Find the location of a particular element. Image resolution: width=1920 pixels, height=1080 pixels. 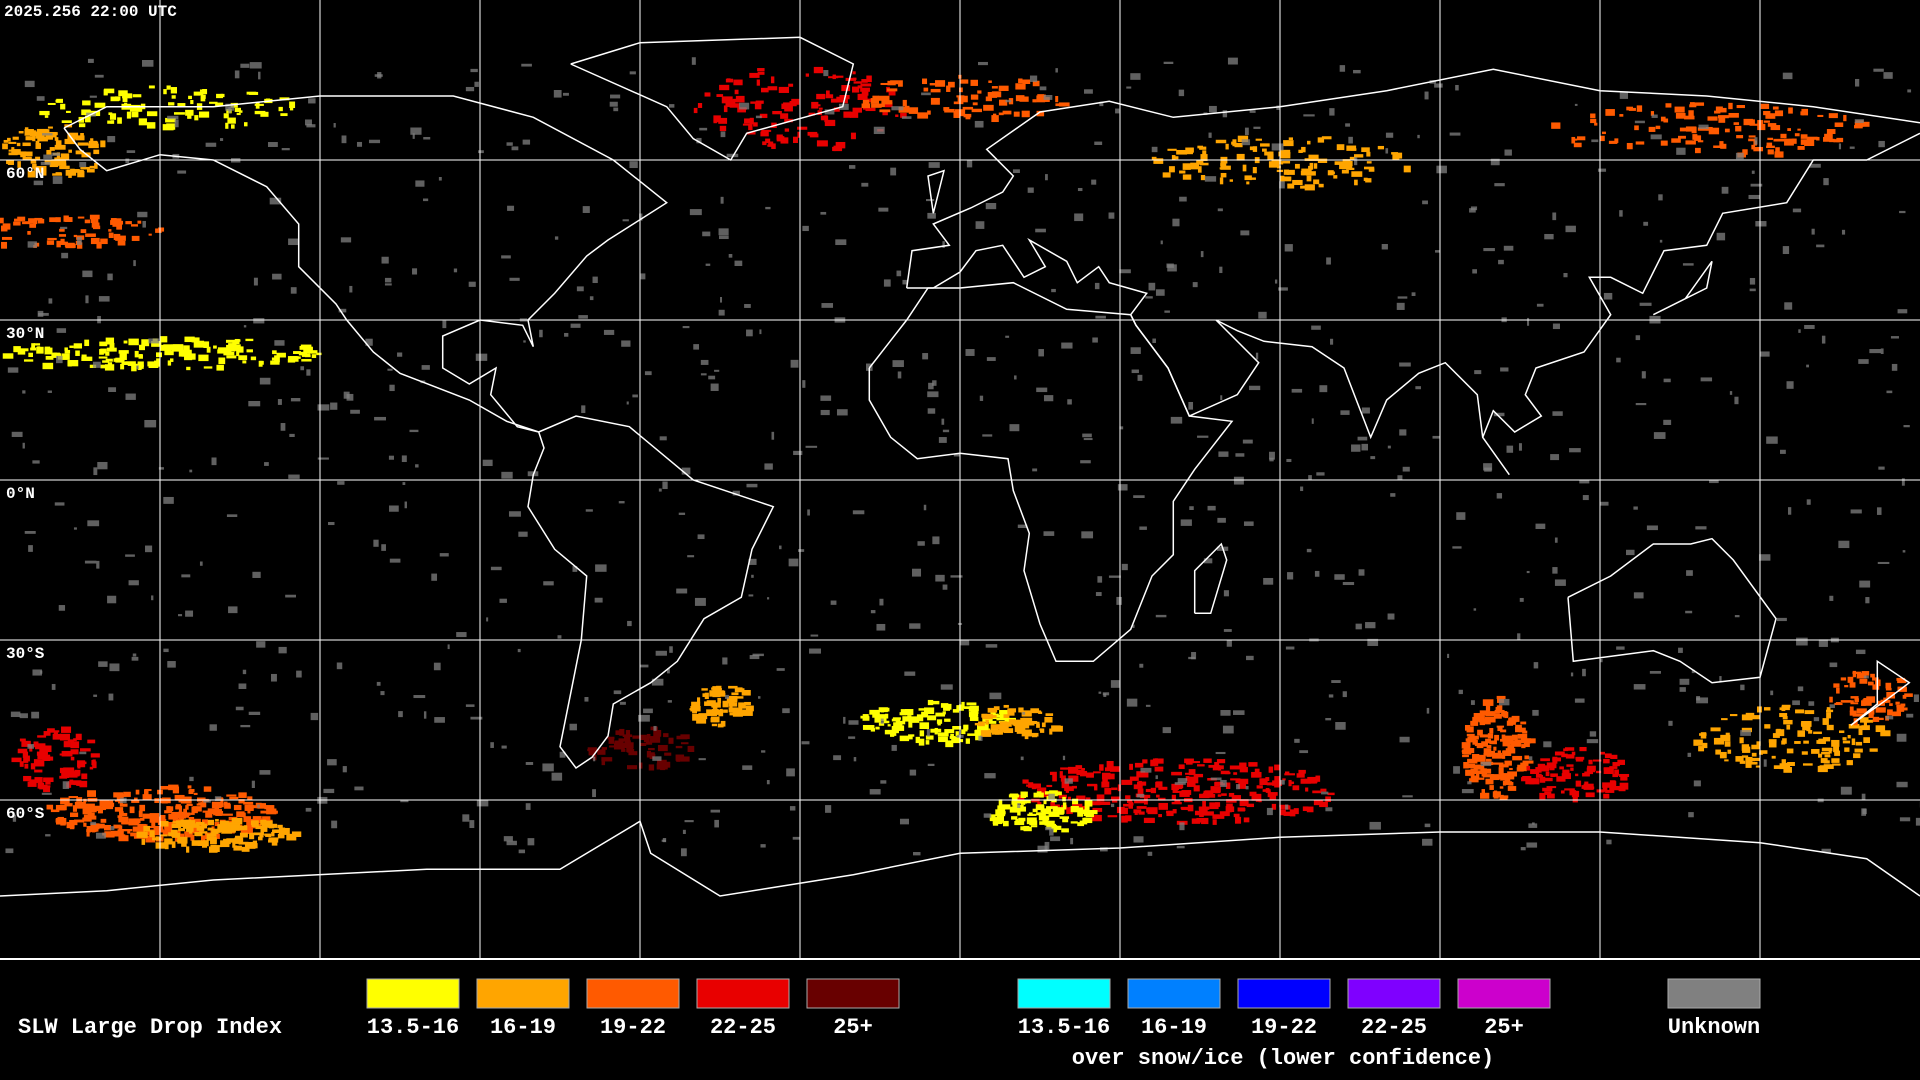

legend-swatch is located at coordinates (1284, 993).